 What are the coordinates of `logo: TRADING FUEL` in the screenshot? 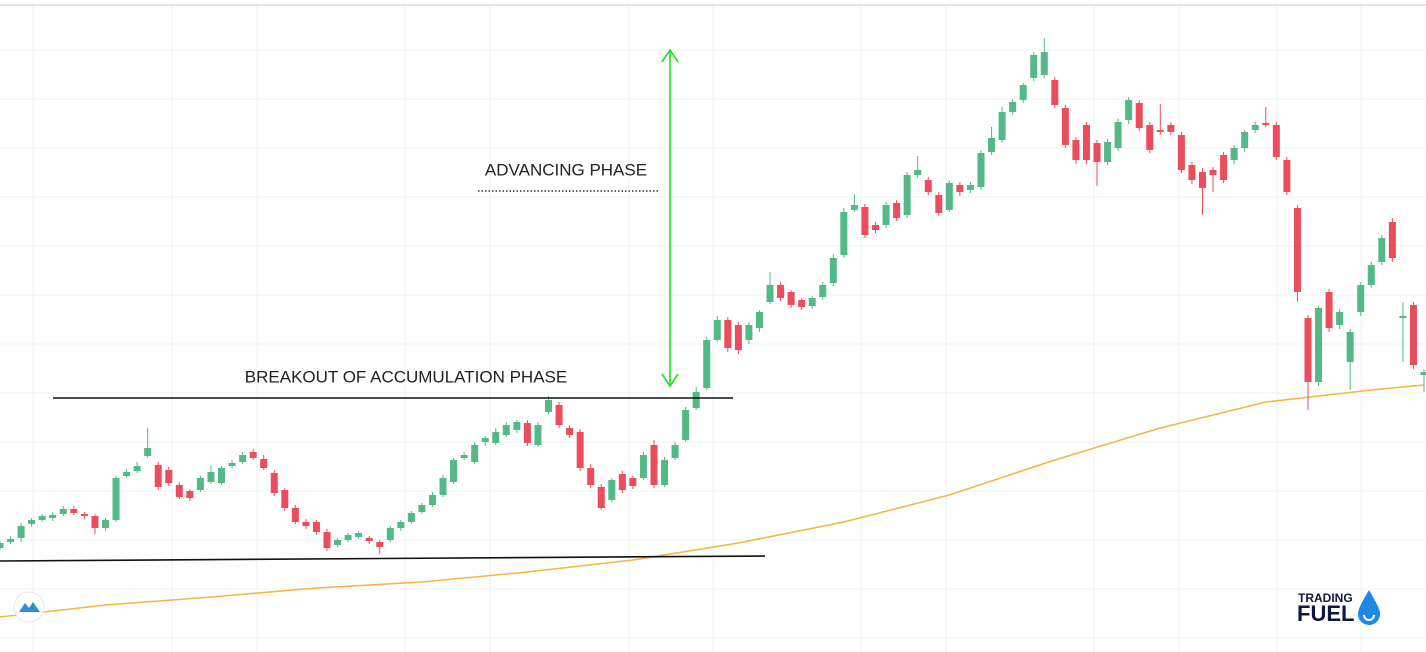 It's located at (1338, 608).